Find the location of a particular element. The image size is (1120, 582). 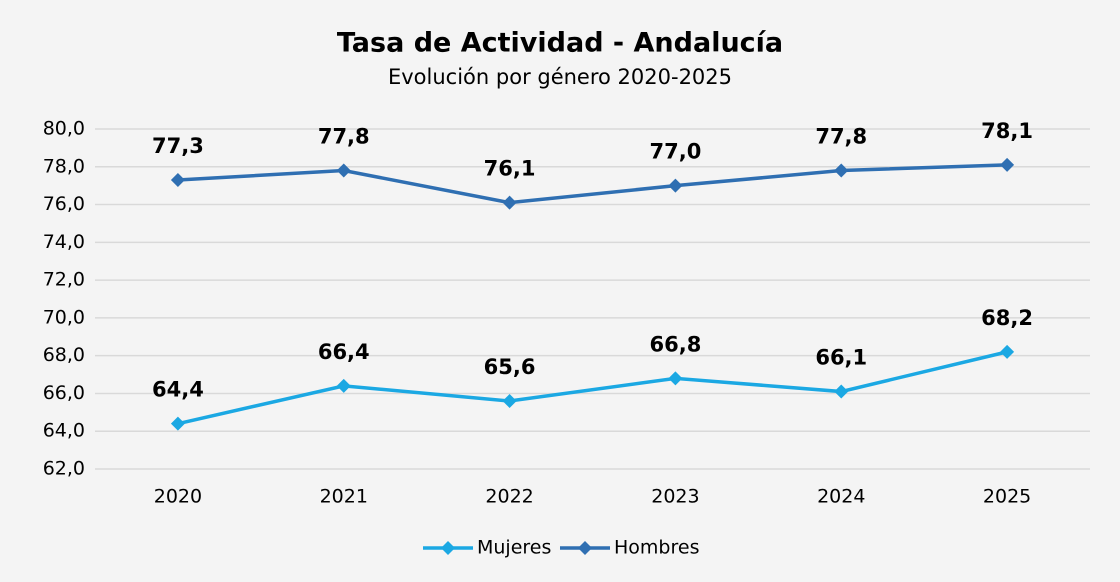

y-tick-label: 66,0 is located at coordinates (64, 393).